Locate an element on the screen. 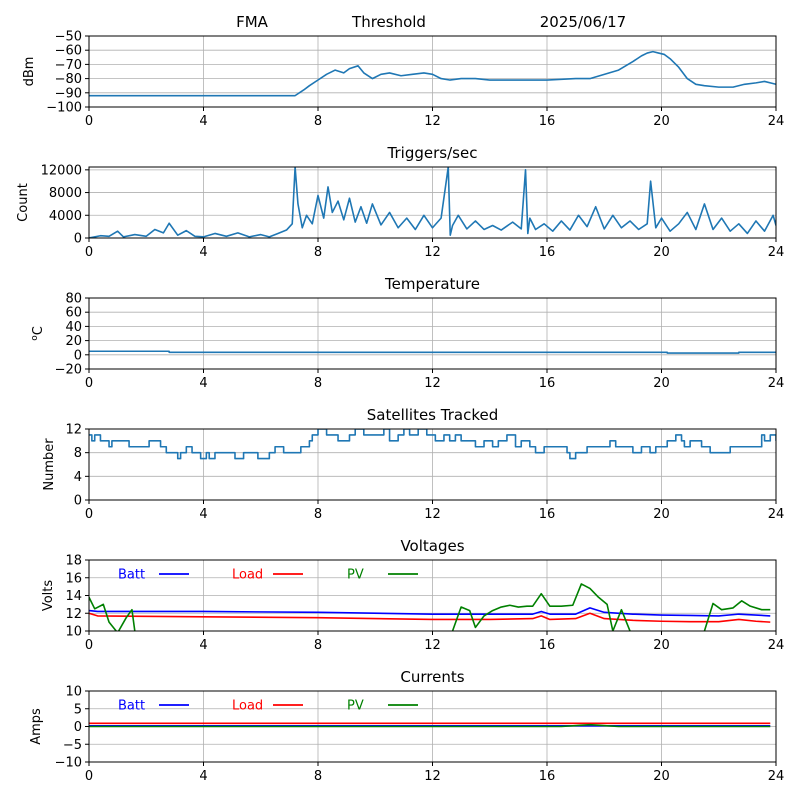 This screenshot has width=800, height=800. chart-panel-3: 0 4 8 12 16 20 24 0 4 8 12 Satellites Tracked Number is located at coordinates (413, 464).